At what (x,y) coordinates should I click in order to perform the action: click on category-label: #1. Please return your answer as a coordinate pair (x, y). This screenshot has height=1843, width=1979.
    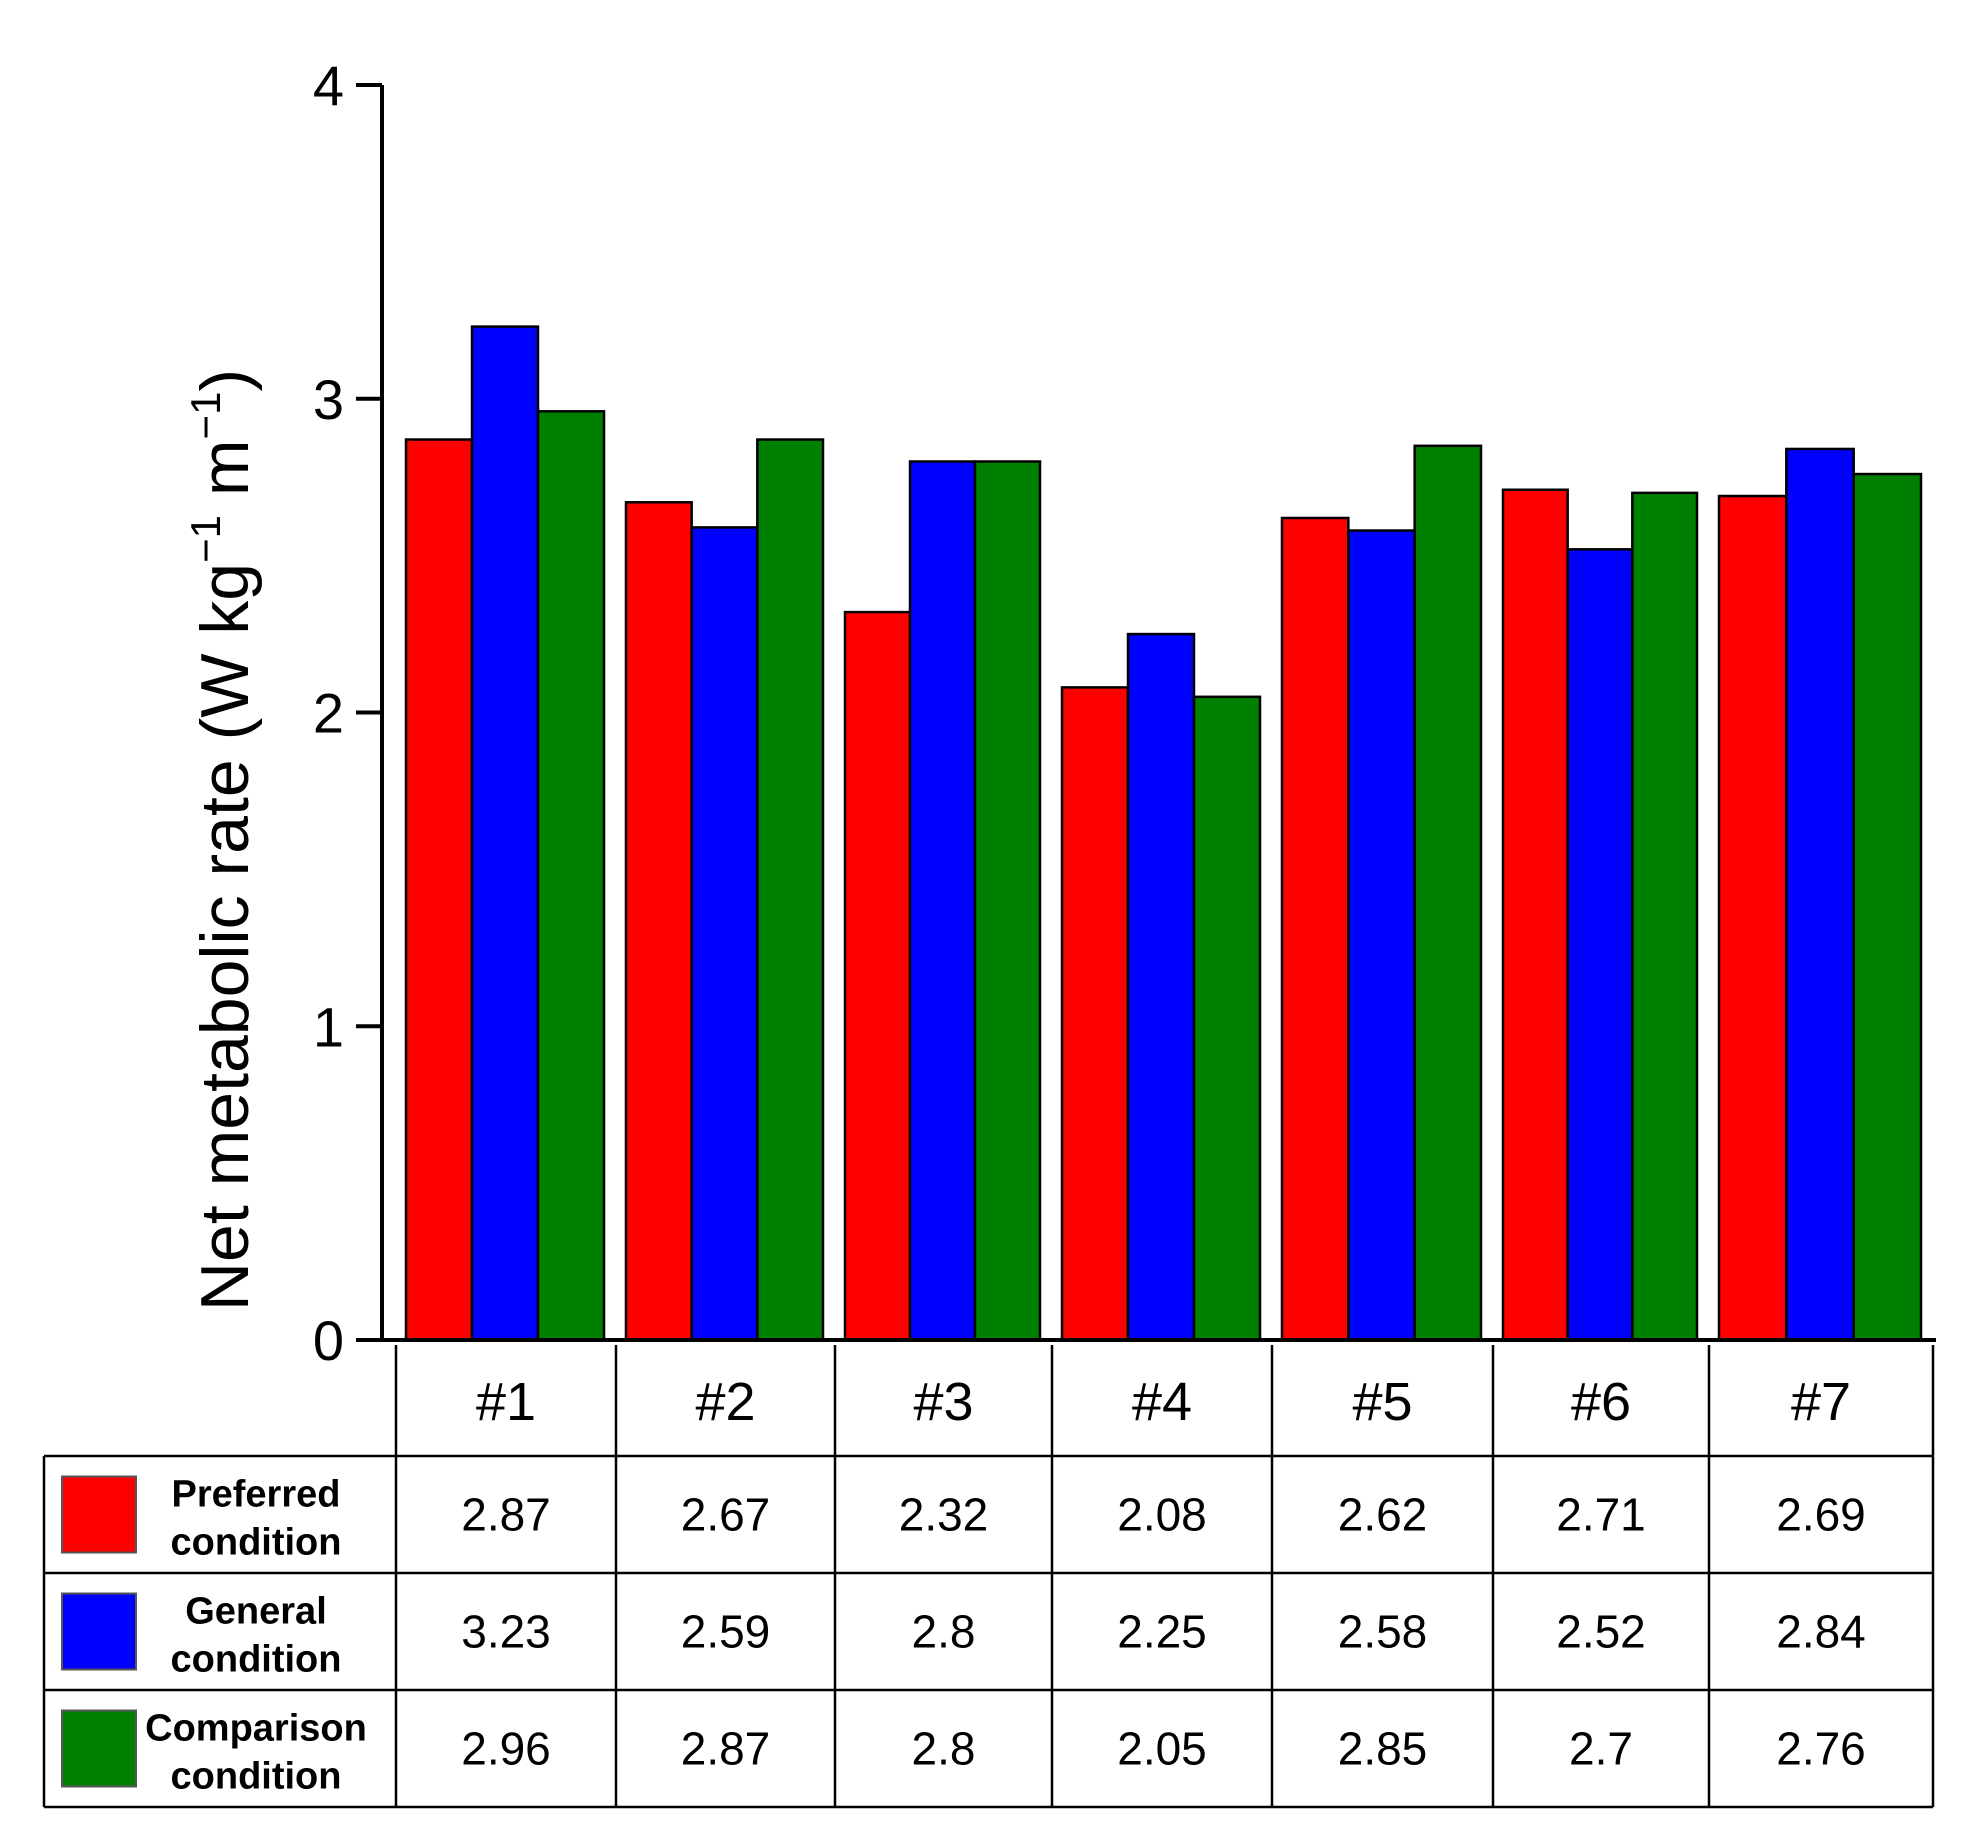
    Looking at the image, I should click on (506, 1402).